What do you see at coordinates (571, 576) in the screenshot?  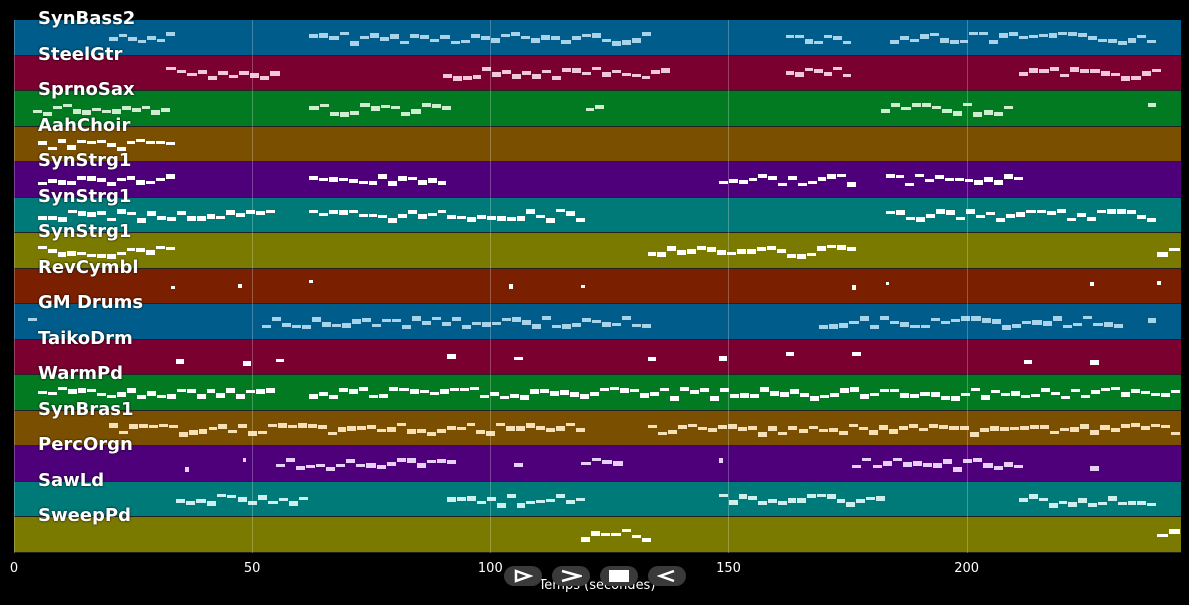 I see `forward-button` at bounding box center [571, 576].